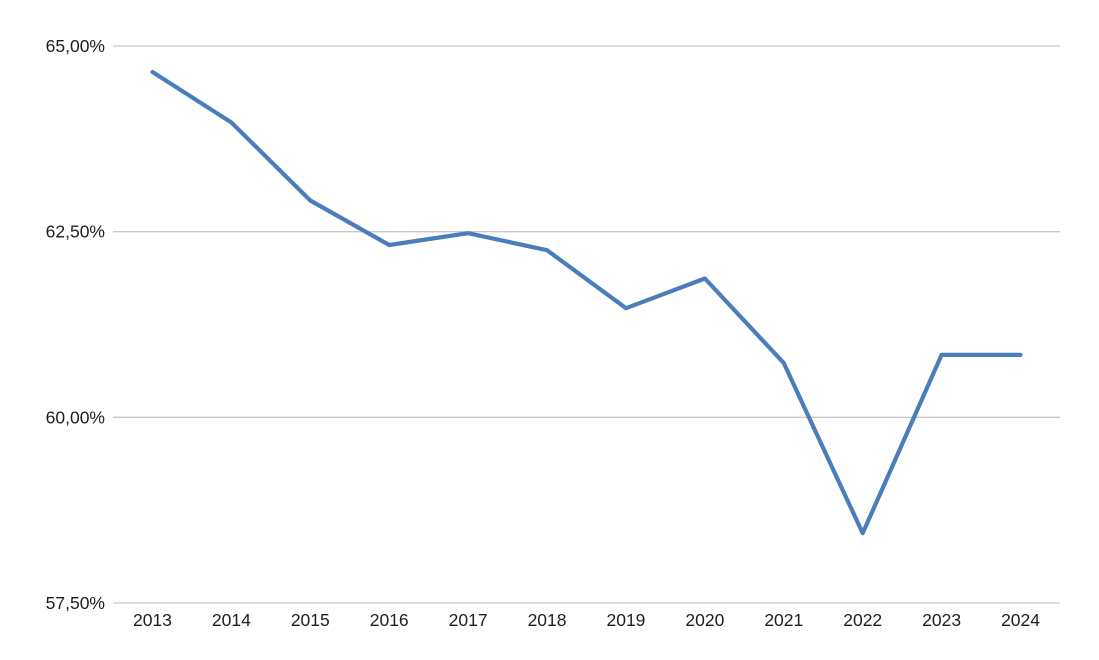  I want to click on x-tick-label: 2017, so click(468, 620).